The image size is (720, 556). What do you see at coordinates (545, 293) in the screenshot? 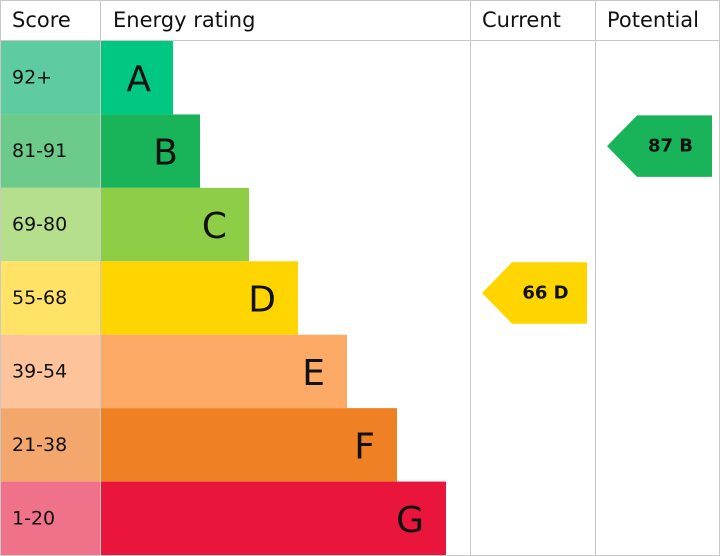
I see `current-label: 66 D` at bounding box center [545, 293].